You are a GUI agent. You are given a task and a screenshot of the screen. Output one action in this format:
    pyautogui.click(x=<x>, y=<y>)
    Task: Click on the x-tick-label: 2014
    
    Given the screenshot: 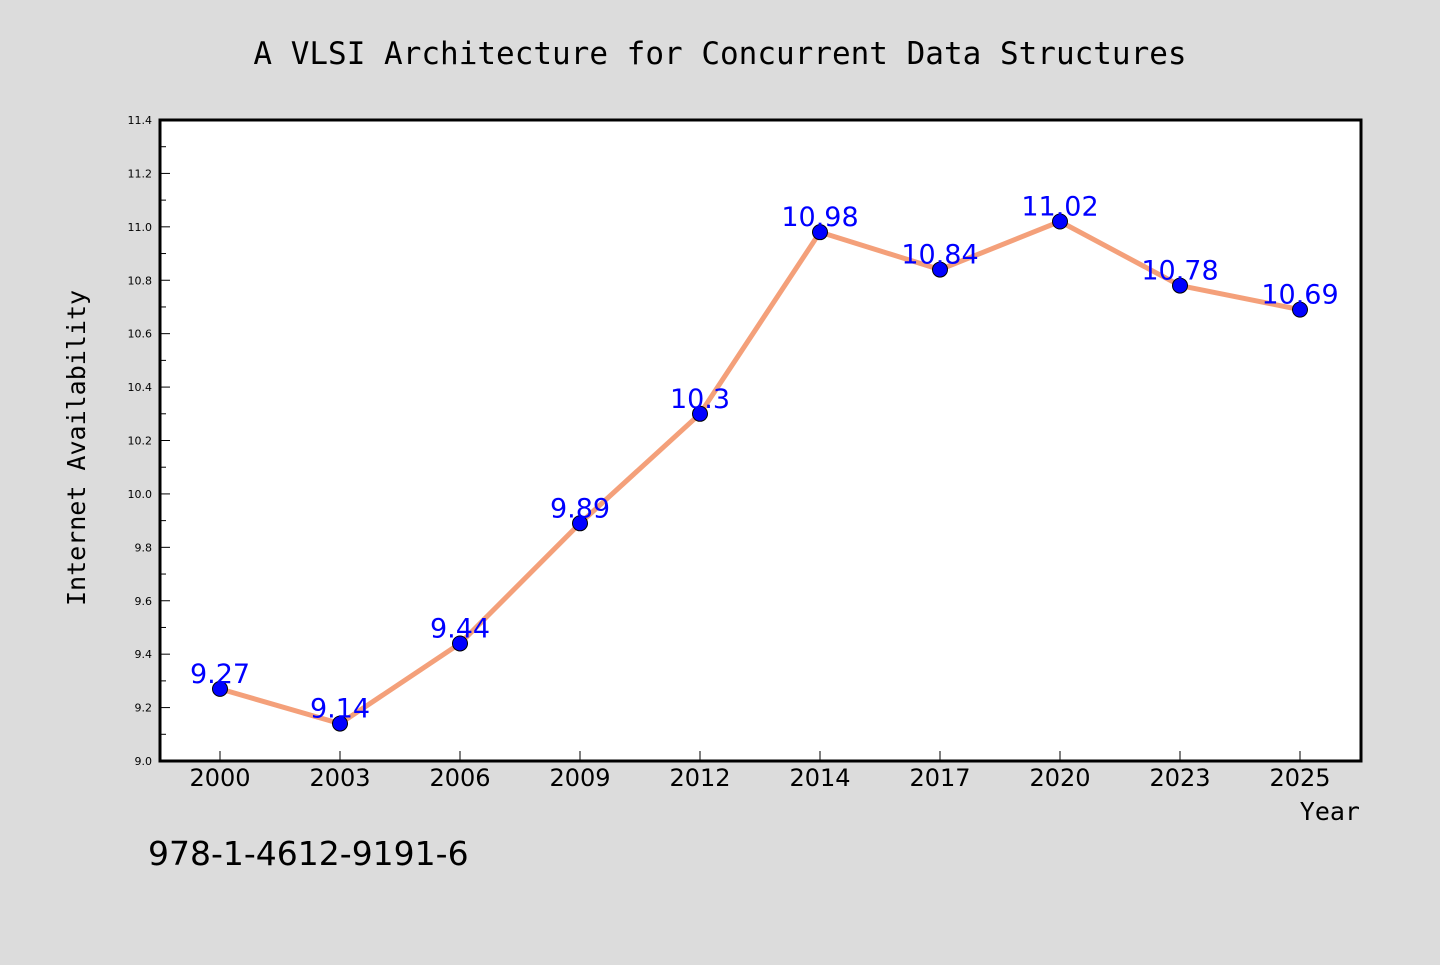 What is the action you would take?
    pyautogui.click(x=819, y=778)
    